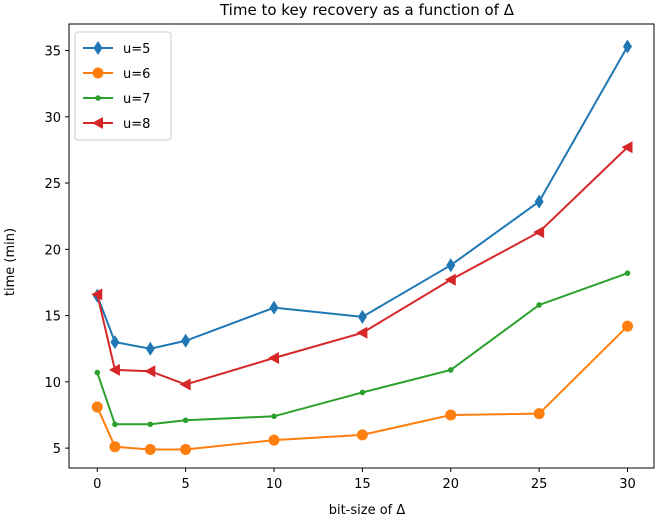 This screenshot has height=521, width=658. I want to click on x-tick-label: 20, so click(450, 484).